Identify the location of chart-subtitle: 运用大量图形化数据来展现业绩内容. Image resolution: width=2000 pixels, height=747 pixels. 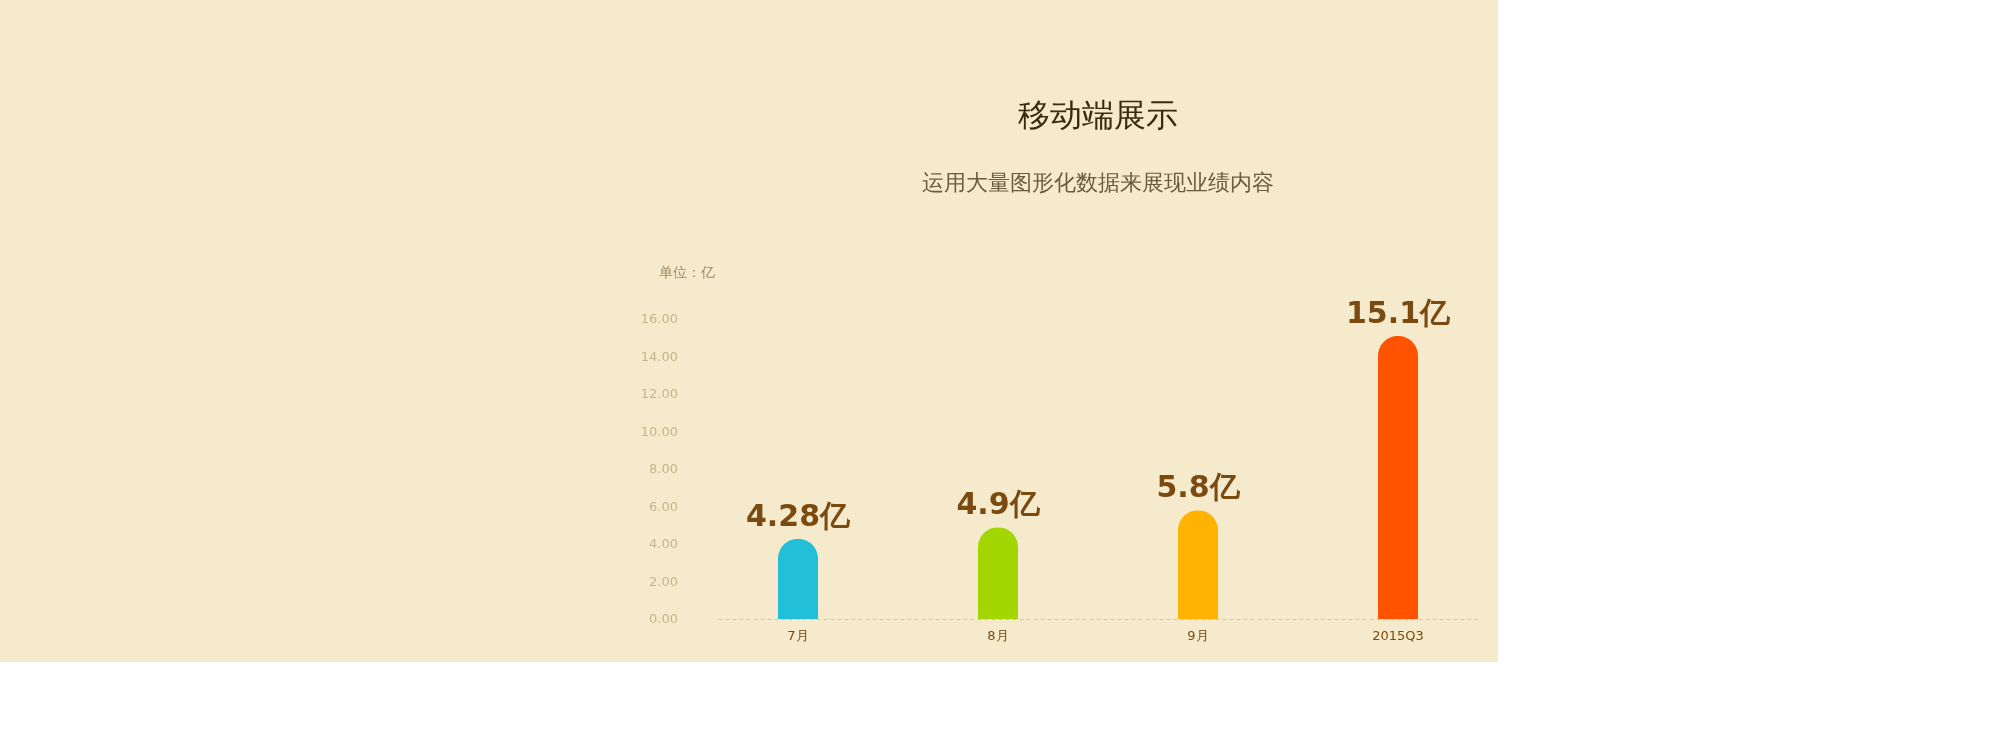
(1098, 182).